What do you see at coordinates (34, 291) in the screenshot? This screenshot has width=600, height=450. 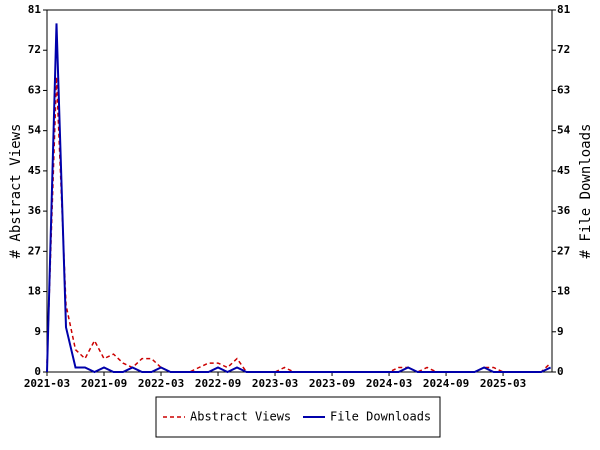 I see `y-tick-label: 18` at bounding box center [34, 291].